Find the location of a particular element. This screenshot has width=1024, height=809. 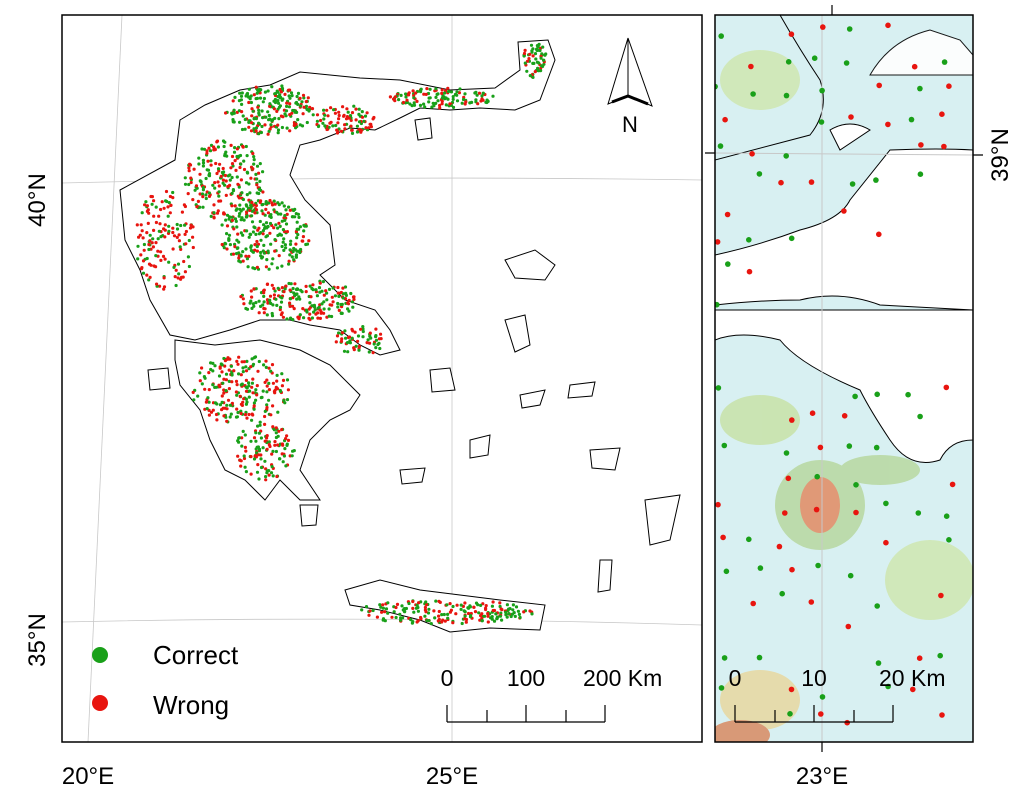

lat-label: 40°N is located at coordinates (37, 200).